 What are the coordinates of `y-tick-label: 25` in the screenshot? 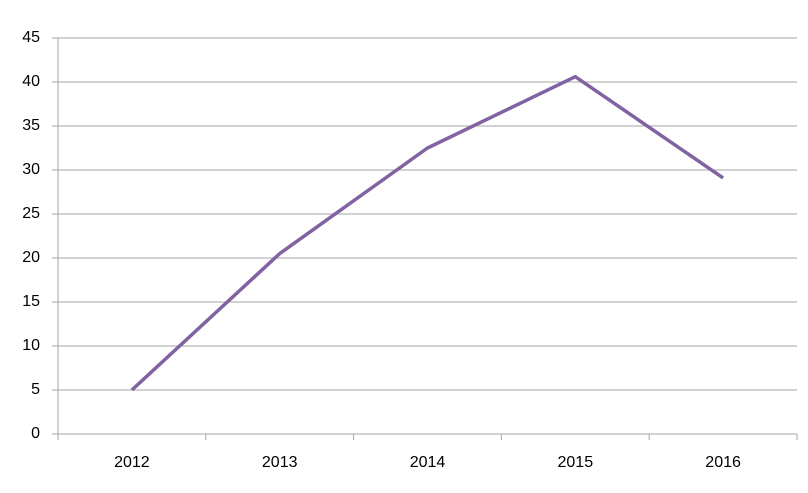 It's located at (31, 213).